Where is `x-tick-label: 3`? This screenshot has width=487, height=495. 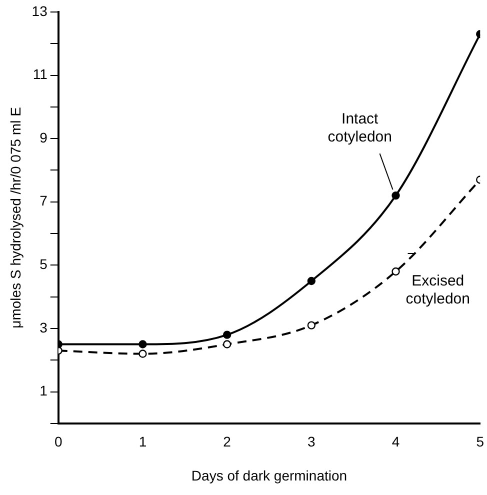
x-tick-label: 3 is located at coordinates (312, 442).